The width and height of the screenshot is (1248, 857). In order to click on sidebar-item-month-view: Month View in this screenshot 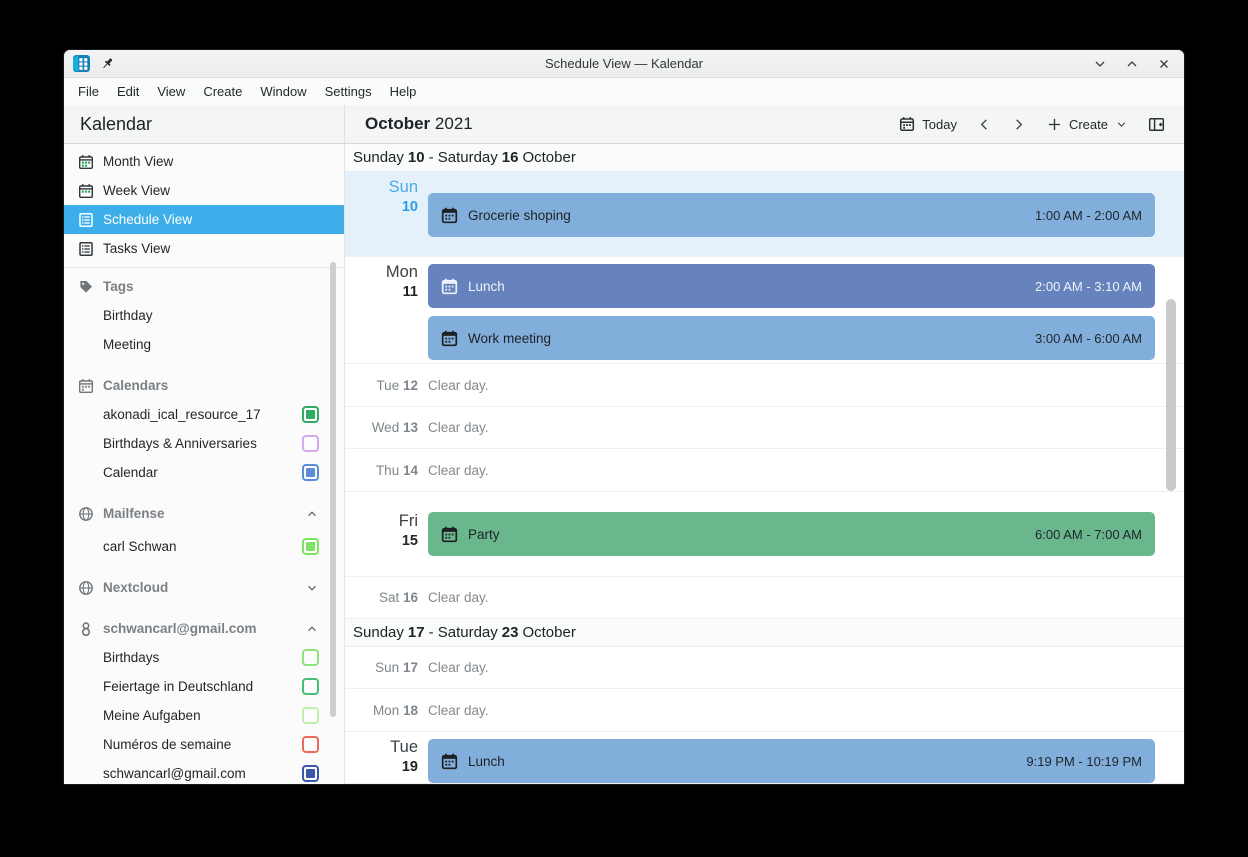, I will do `click(204, 161)`.